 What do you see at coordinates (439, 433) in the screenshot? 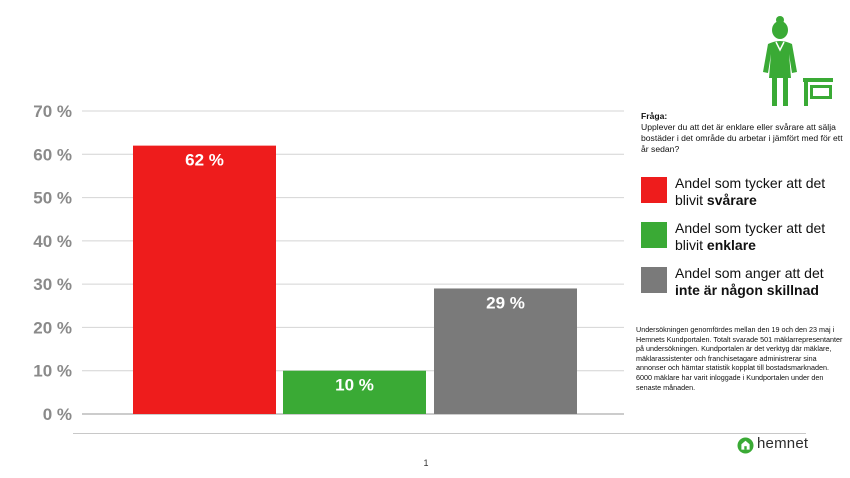
I see `footer-divider` at bounding box center [439, 433].